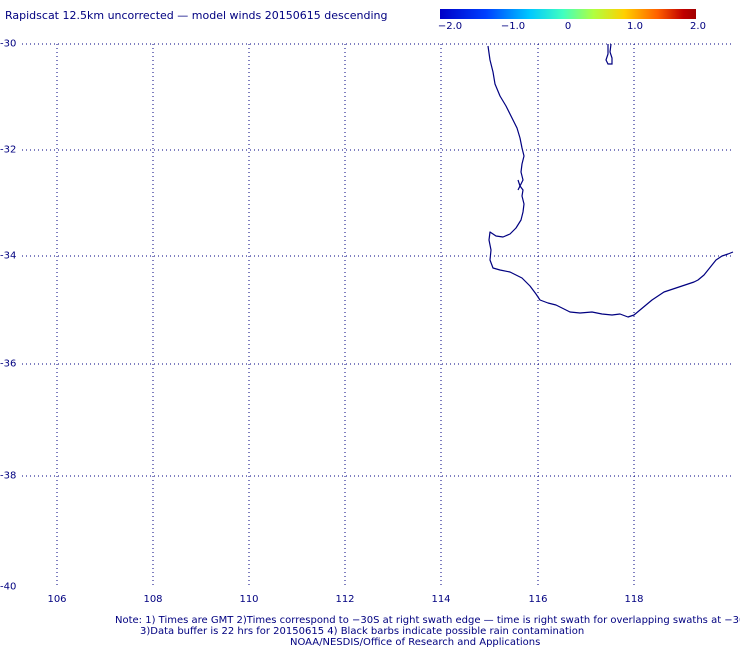 The width and height of the screenshot is (740, 650). What do you see at coordinates (441, 599) in the screenshot?
I see `lon-label: 114` at bounding box center [441, 599].